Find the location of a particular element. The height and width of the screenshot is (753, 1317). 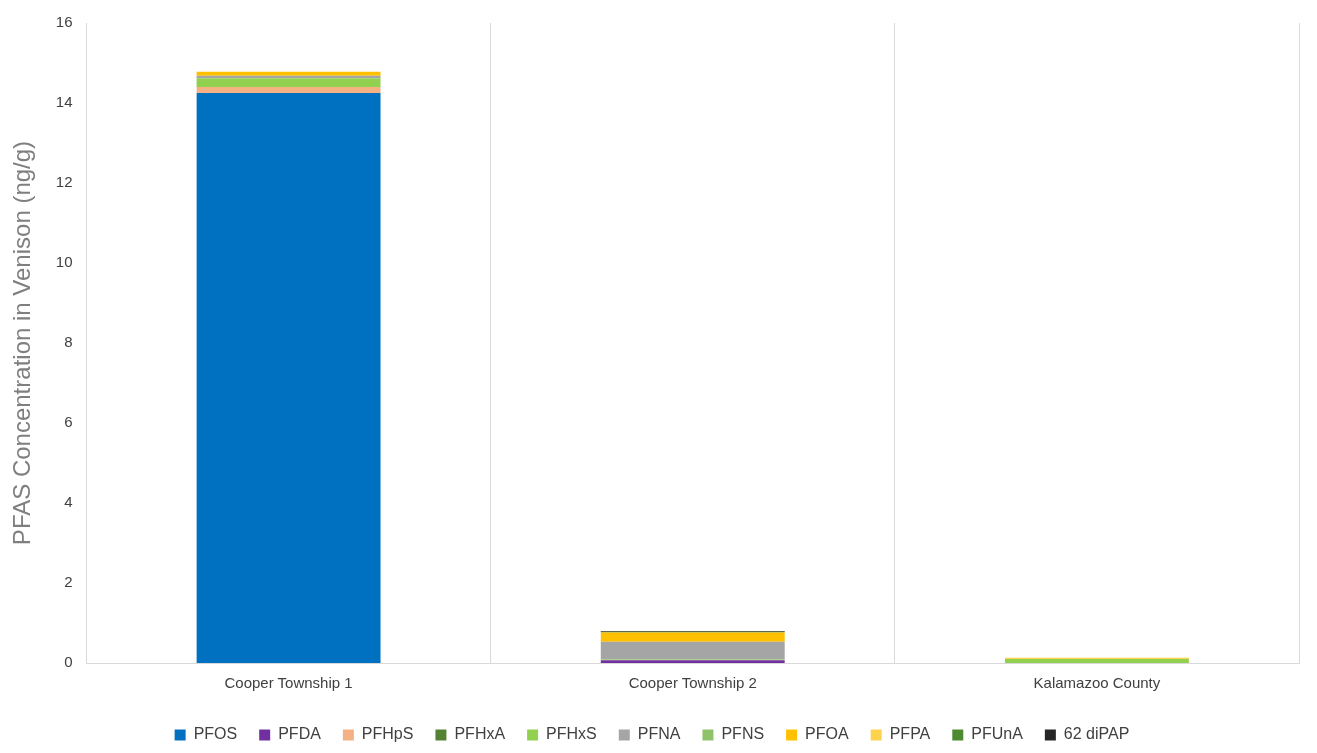

y-tick-label: 8 is located at coordinates (68, 342).